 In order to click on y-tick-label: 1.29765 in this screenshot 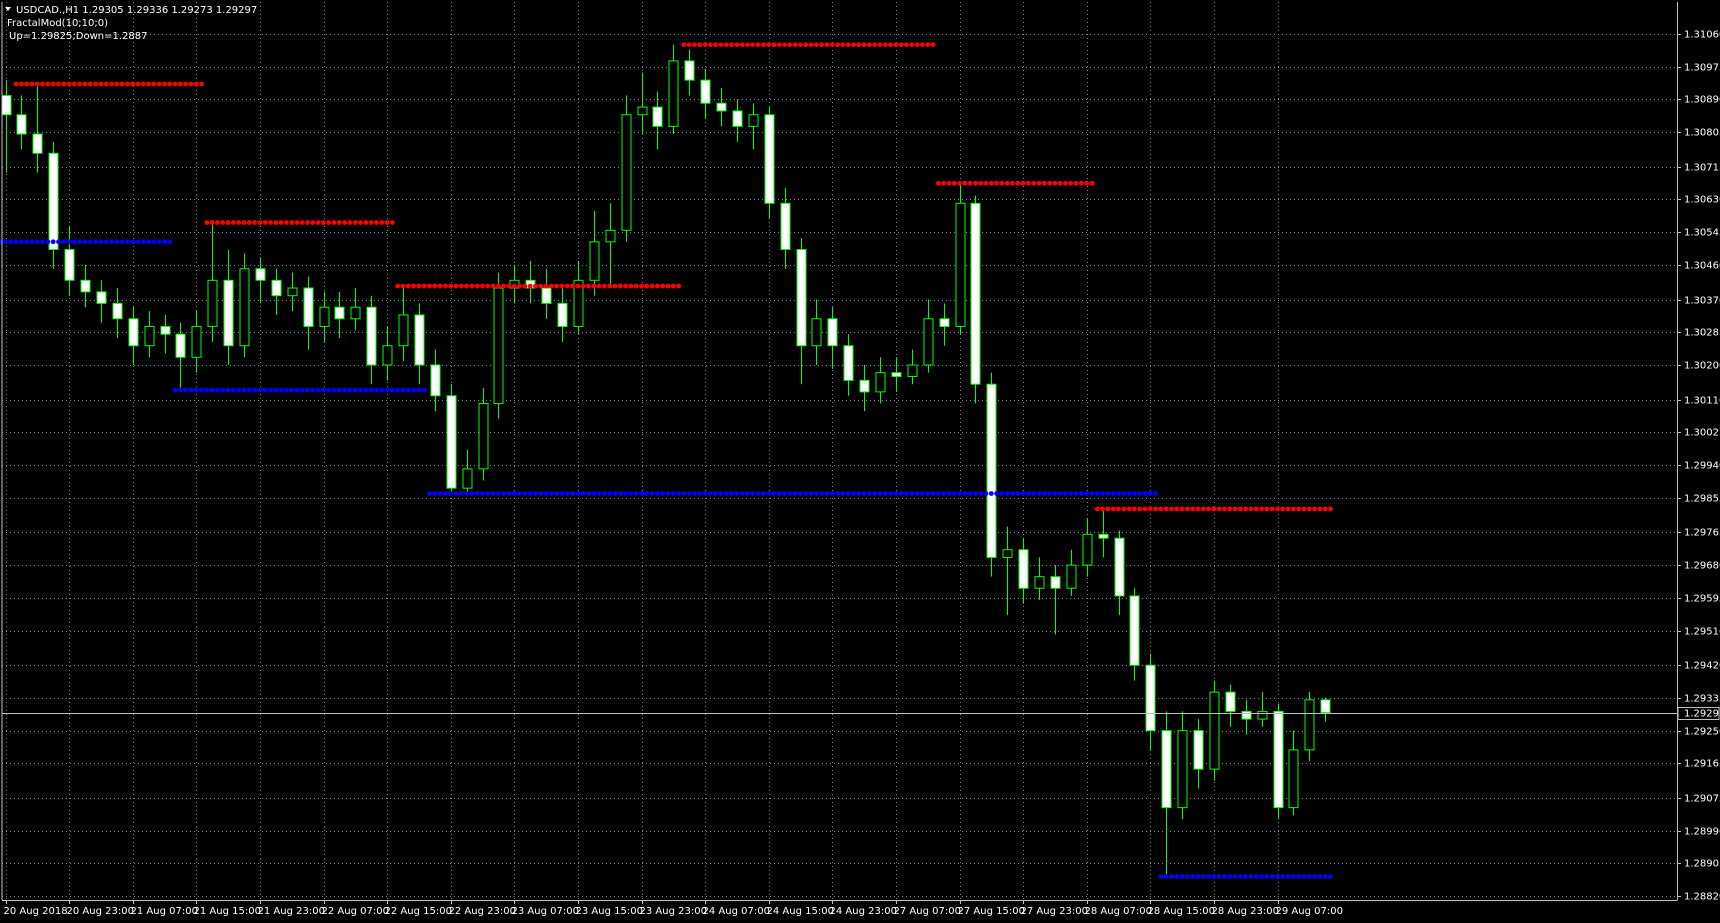, I will do `click(1702, 533)`.